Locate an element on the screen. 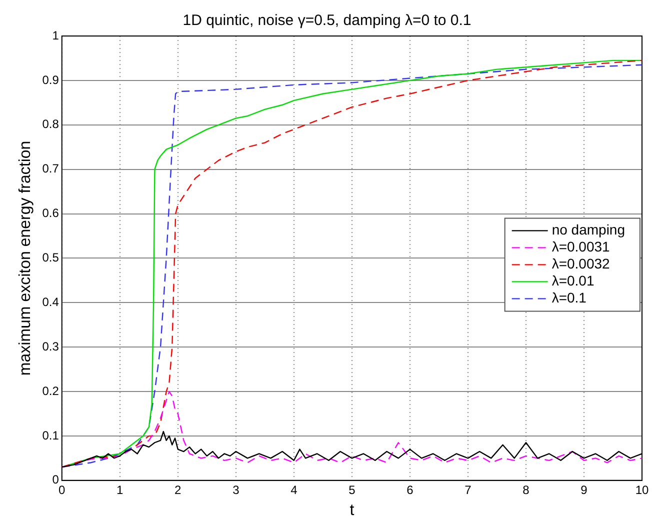 This screenshot has width=670, height=528. y-axis-title: maximum exciton energy fraction is located at coordinates (25, 258).